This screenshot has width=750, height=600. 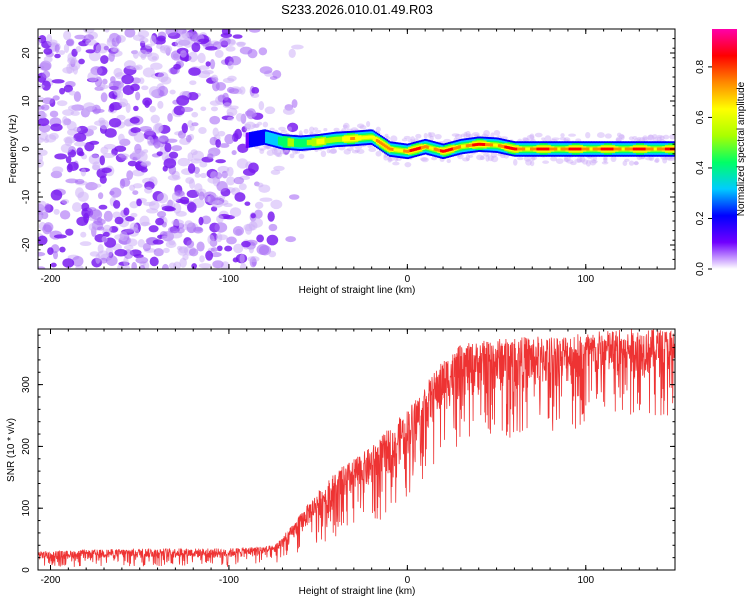 What do you see at coordinates (26, 149) in the screenshot?
I see `spectrogram-y-tick-label: 0` at bounding box center [26, 149].